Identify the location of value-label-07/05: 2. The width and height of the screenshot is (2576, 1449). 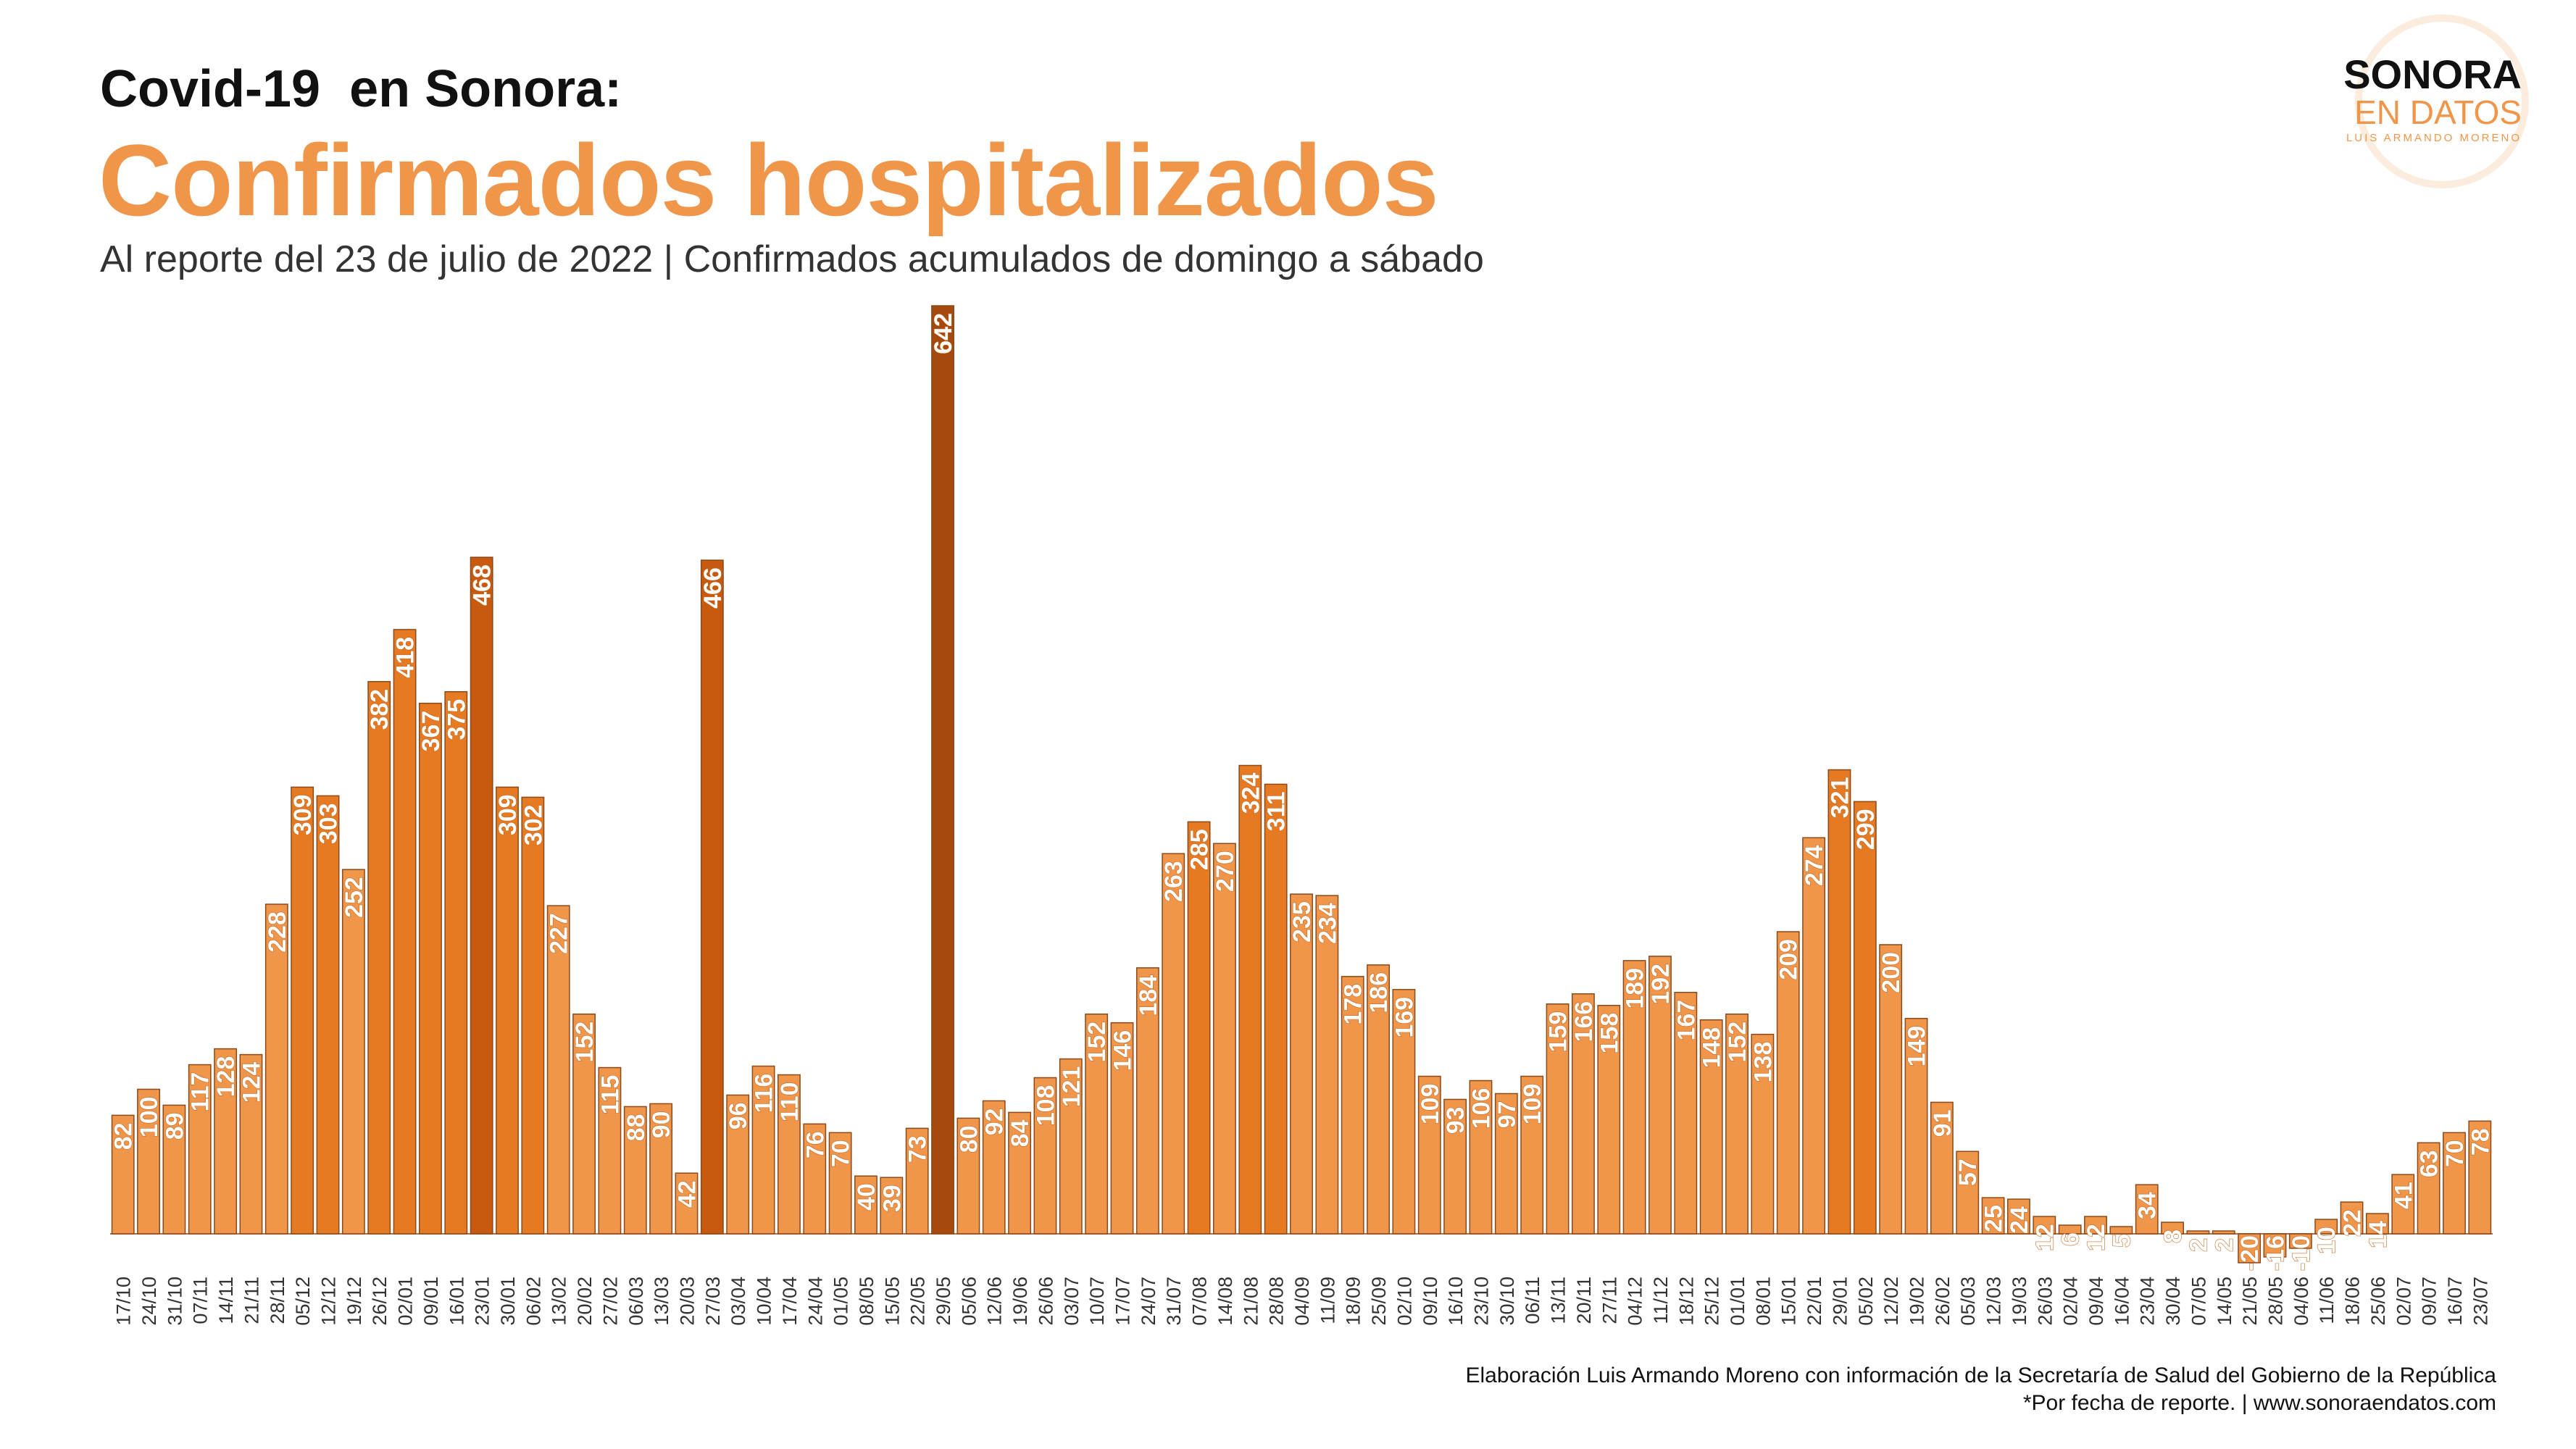
(2198, 1245).